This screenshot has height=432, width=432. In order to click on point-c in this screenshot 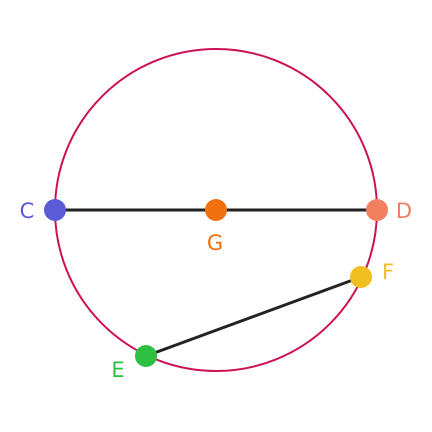, I will do `click(55, 210)`.